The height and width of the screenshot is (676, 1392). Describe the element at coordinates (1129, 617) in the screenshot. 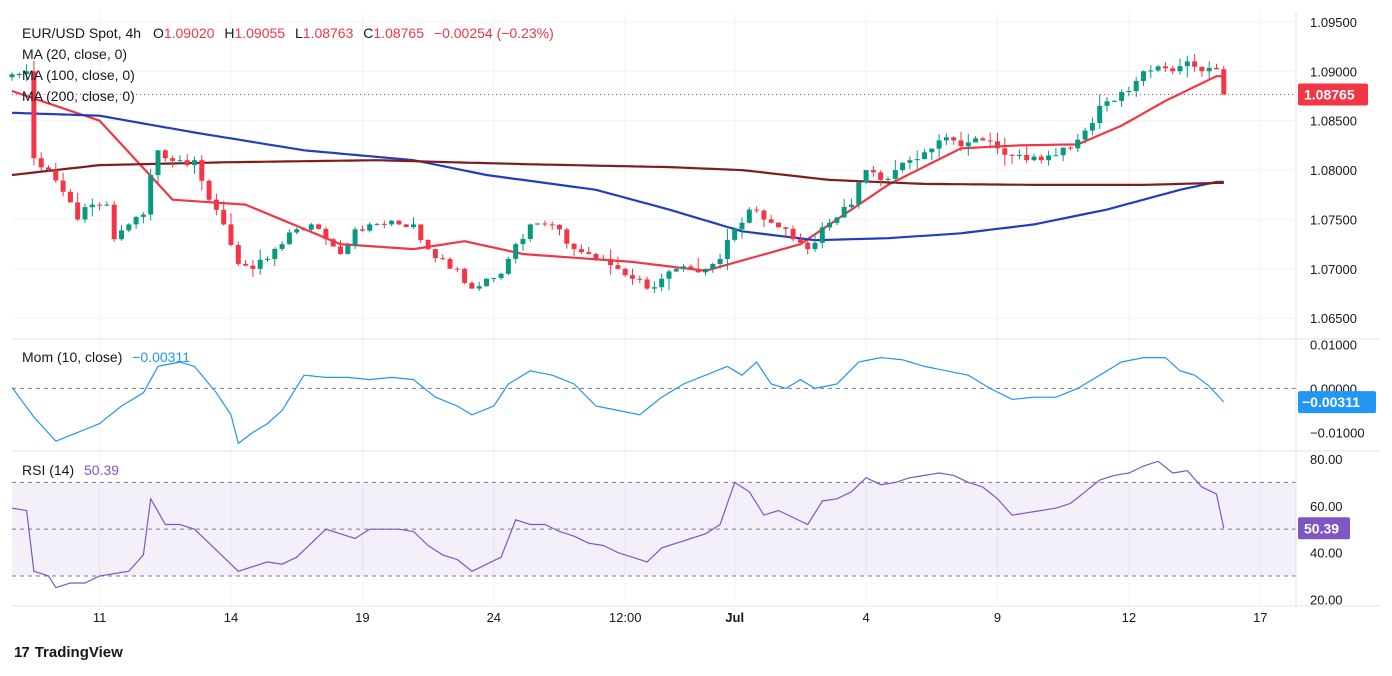

I see `x-tick: 12` at that location.